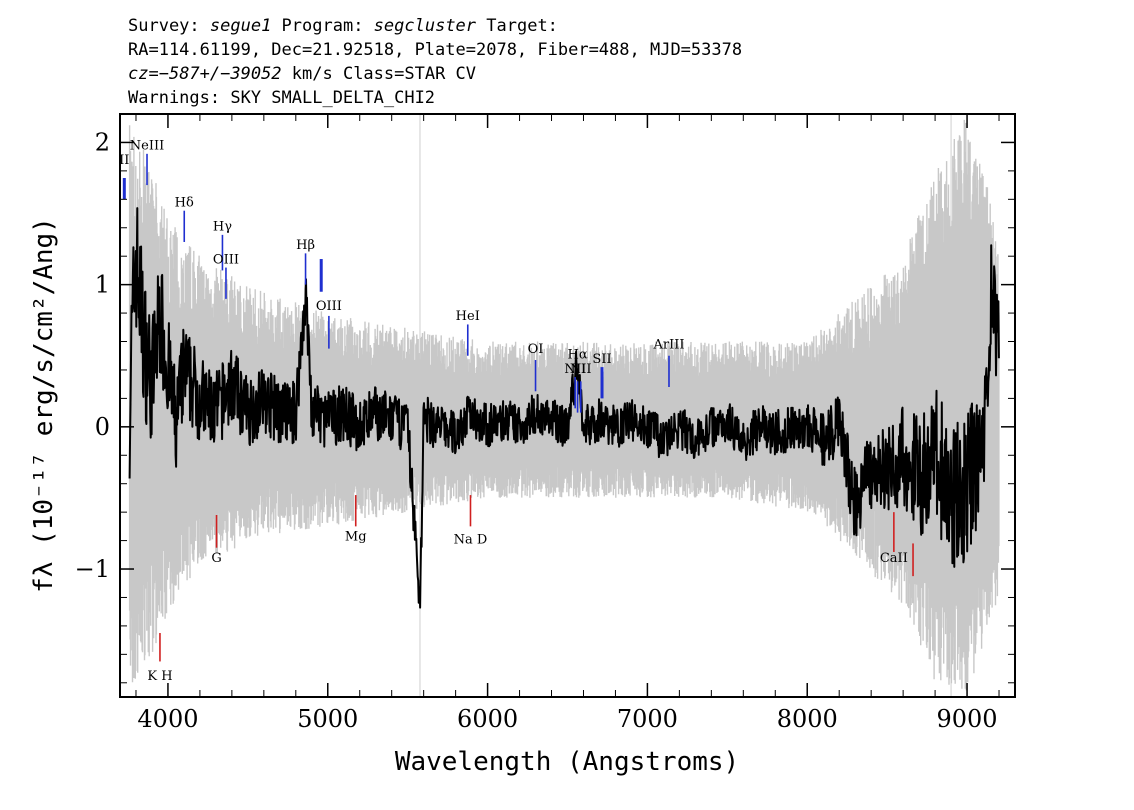 The width and height of the screenshot is (1134, 810). I want to click on y-axis-title: fλ (10⁻¹⁷ erg/s/cm²/Ang), so click(44, 405).